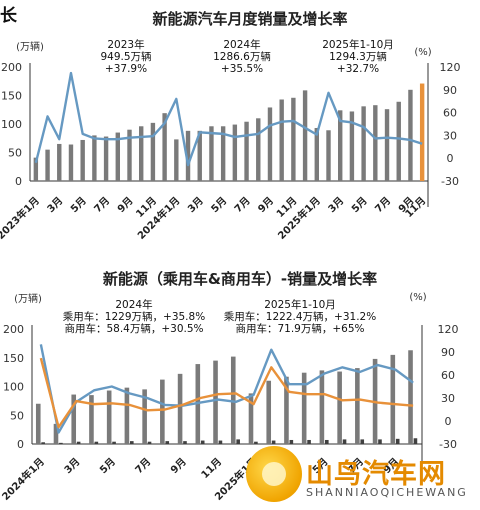  What do you see at coordinates (242, 56) in the screenshot?
I see `annotation-line: 1286.6万辆` at bounding box center [242, 56].